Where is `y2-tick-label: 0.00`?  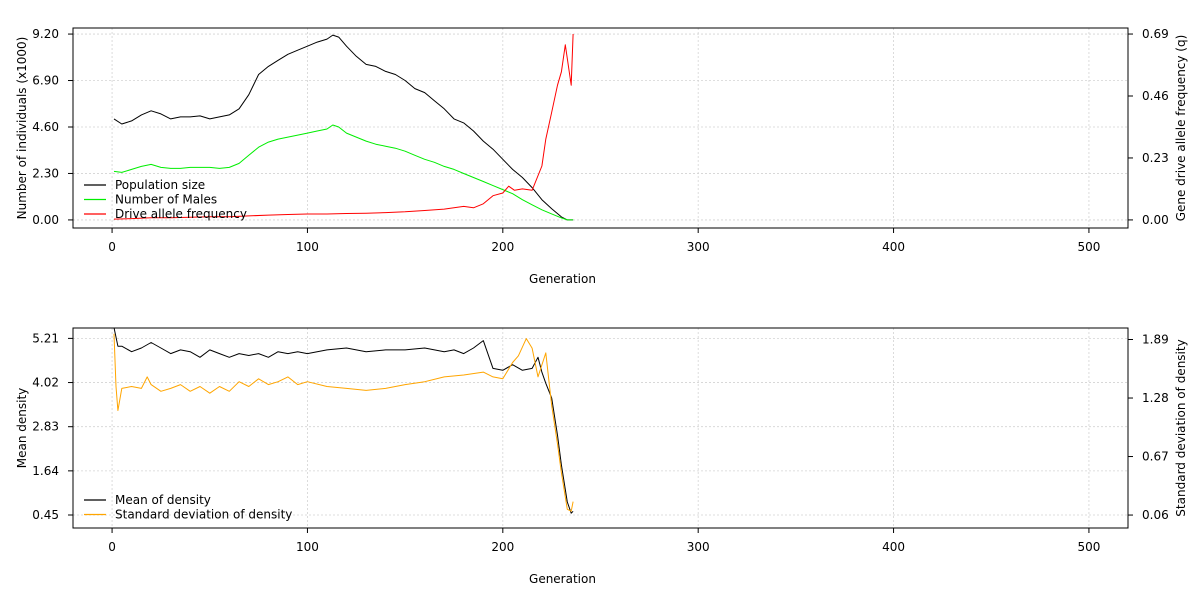
y2-tick-label: 0.00 is located at coordinates (1155, 220).